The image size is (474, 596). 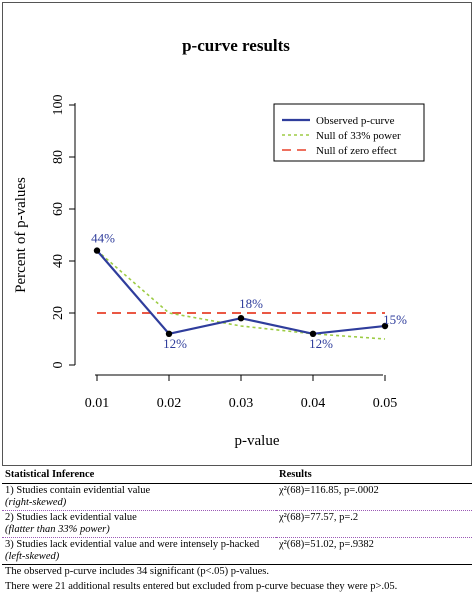 What do you see at coordinates (395, 319) in the screenshot?
I see `data-label: 15%` at bounding box center [395, 319].